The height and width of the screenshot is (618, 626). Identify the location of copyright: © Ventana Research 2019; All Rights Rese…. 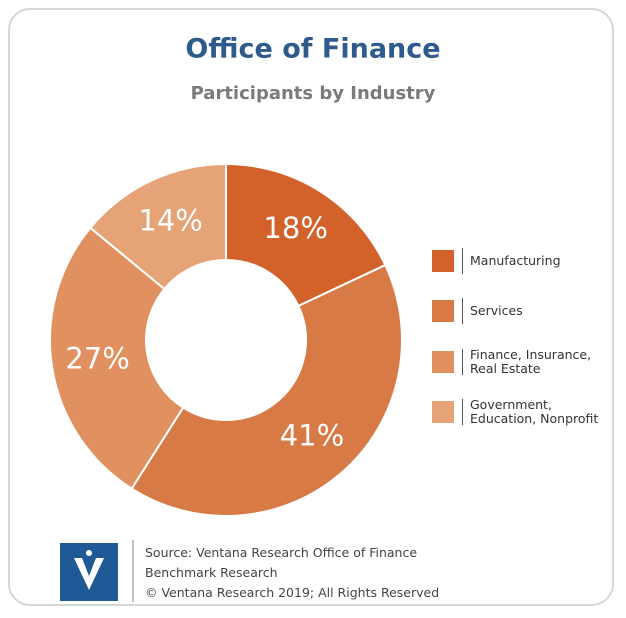
(292, 592).